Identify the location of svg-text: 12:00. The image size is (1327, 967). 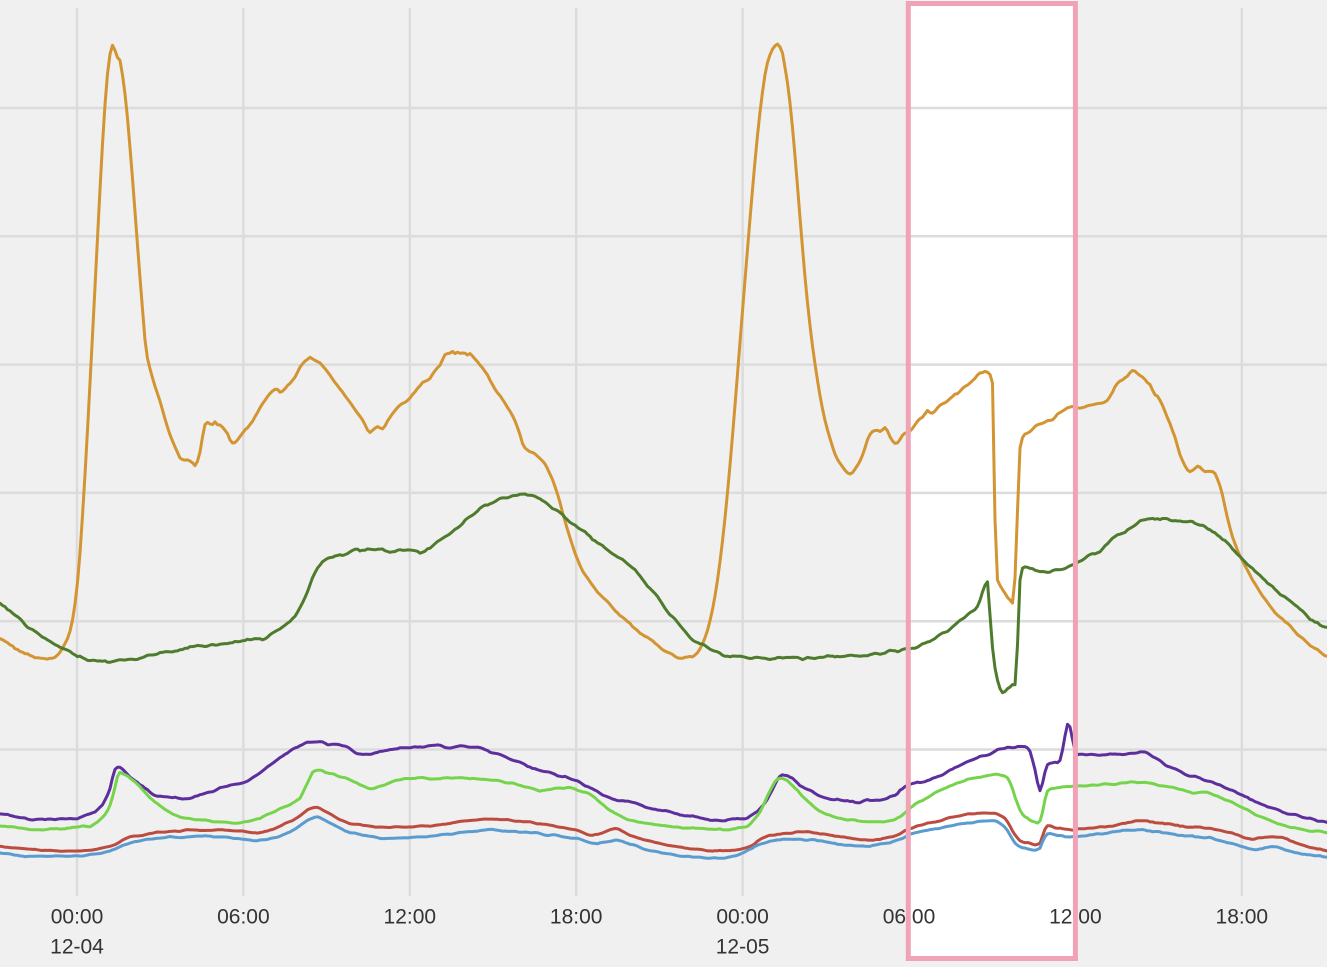
(410, 917).